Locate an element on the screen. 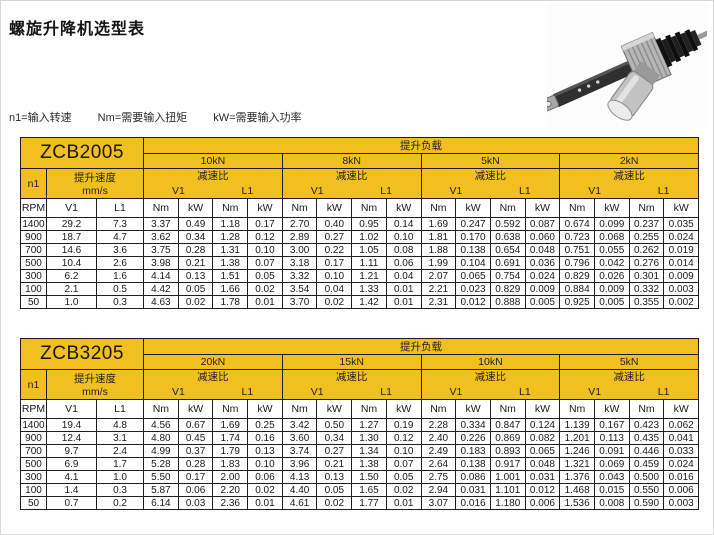  data-cell: 1.31 is located at coordinates (230, 250).